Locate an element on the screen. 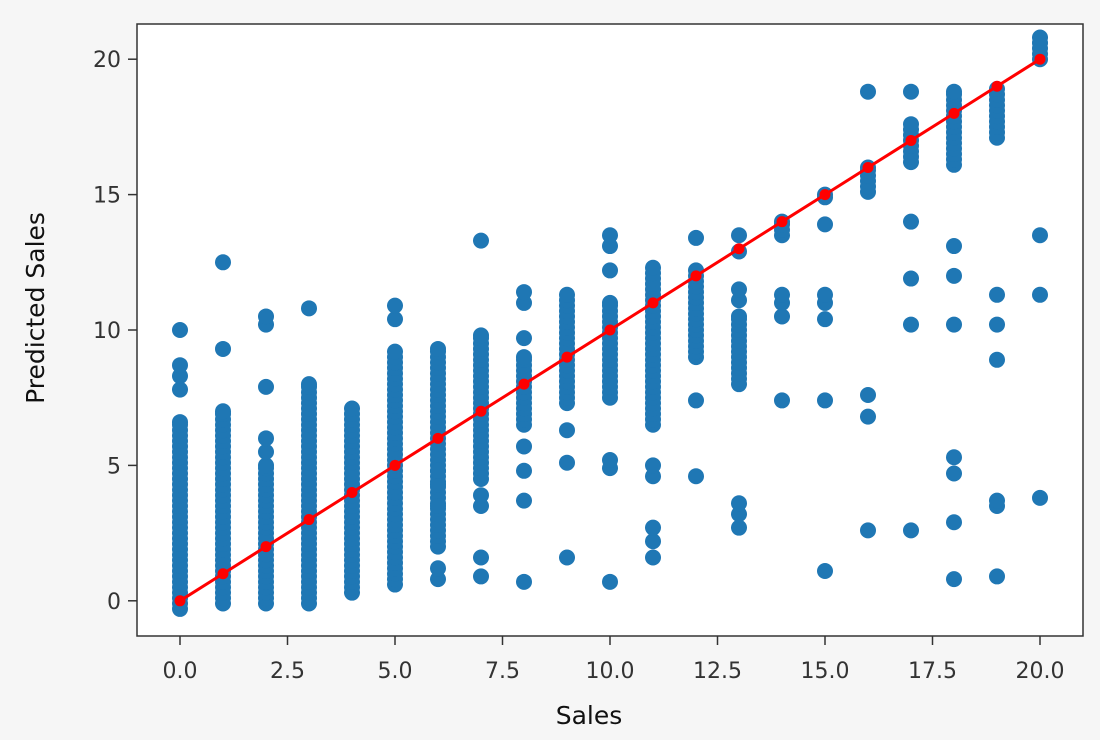 Image resolution: width=1100 pixels, height=740 pixels. x-tick-label: 12.5 is located at coordinates (717, 671).